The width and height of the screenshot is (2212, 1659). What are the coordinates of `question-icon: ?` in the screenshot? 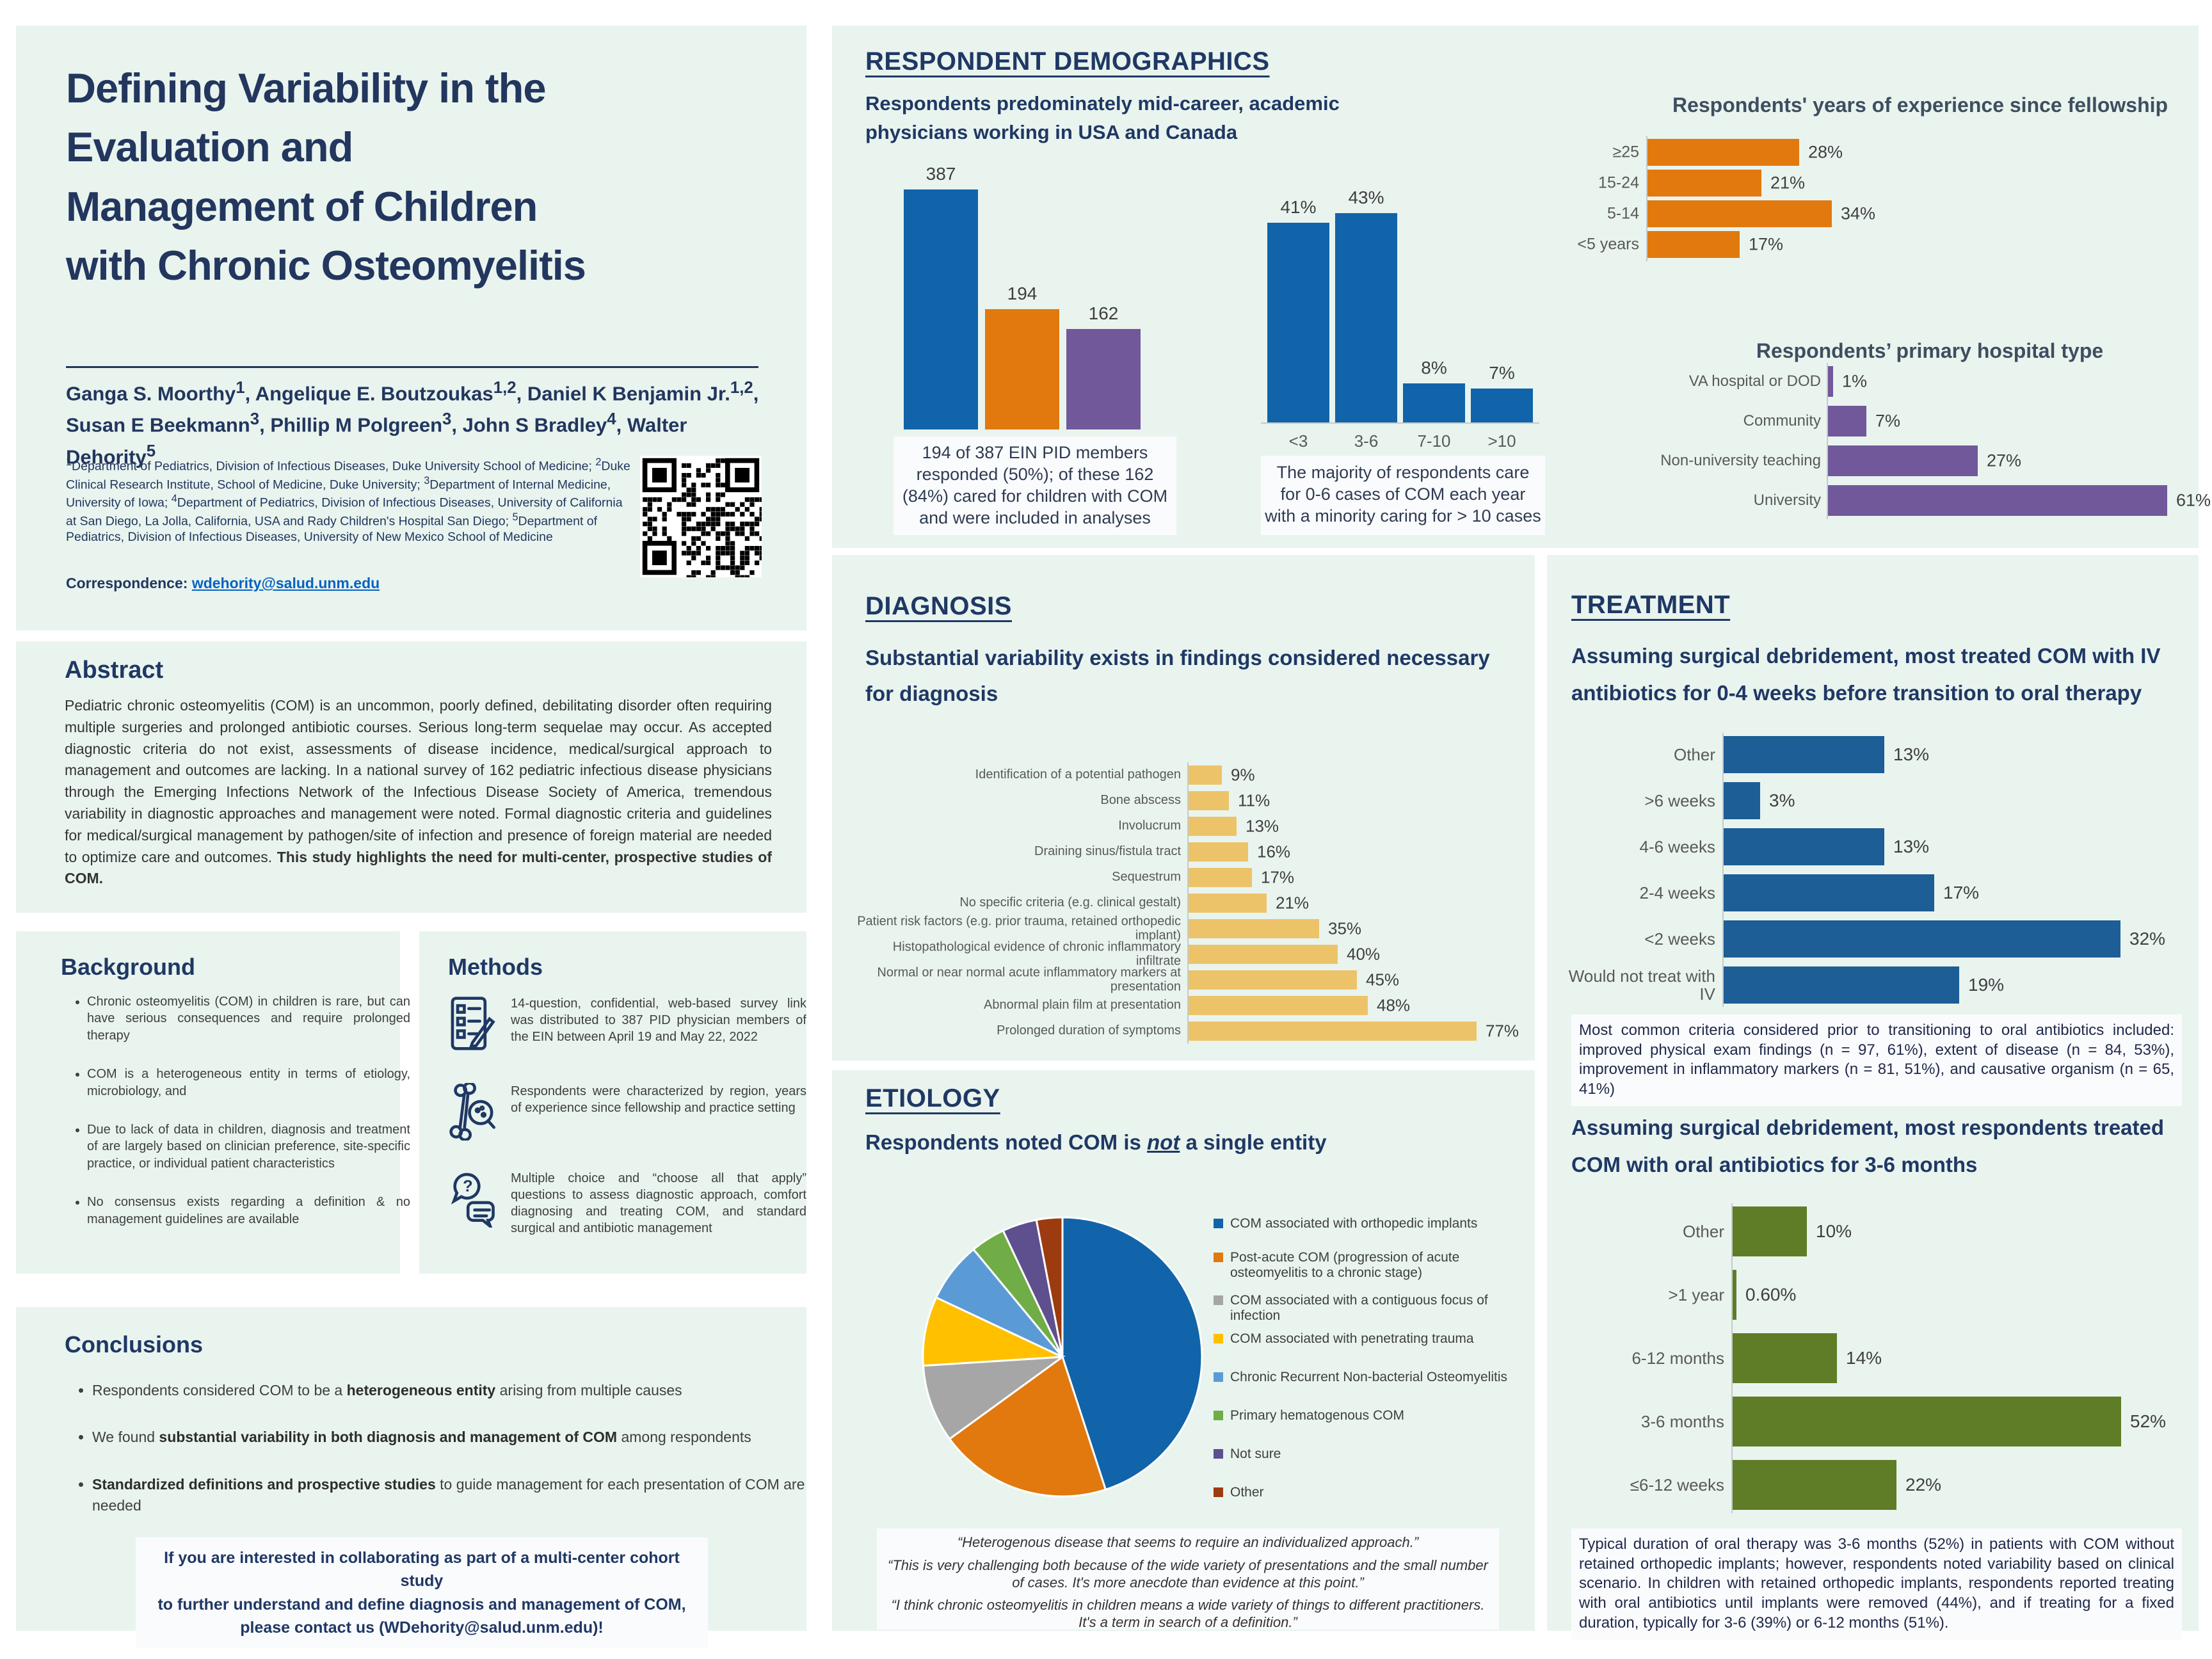 It's located at (473, 1200).